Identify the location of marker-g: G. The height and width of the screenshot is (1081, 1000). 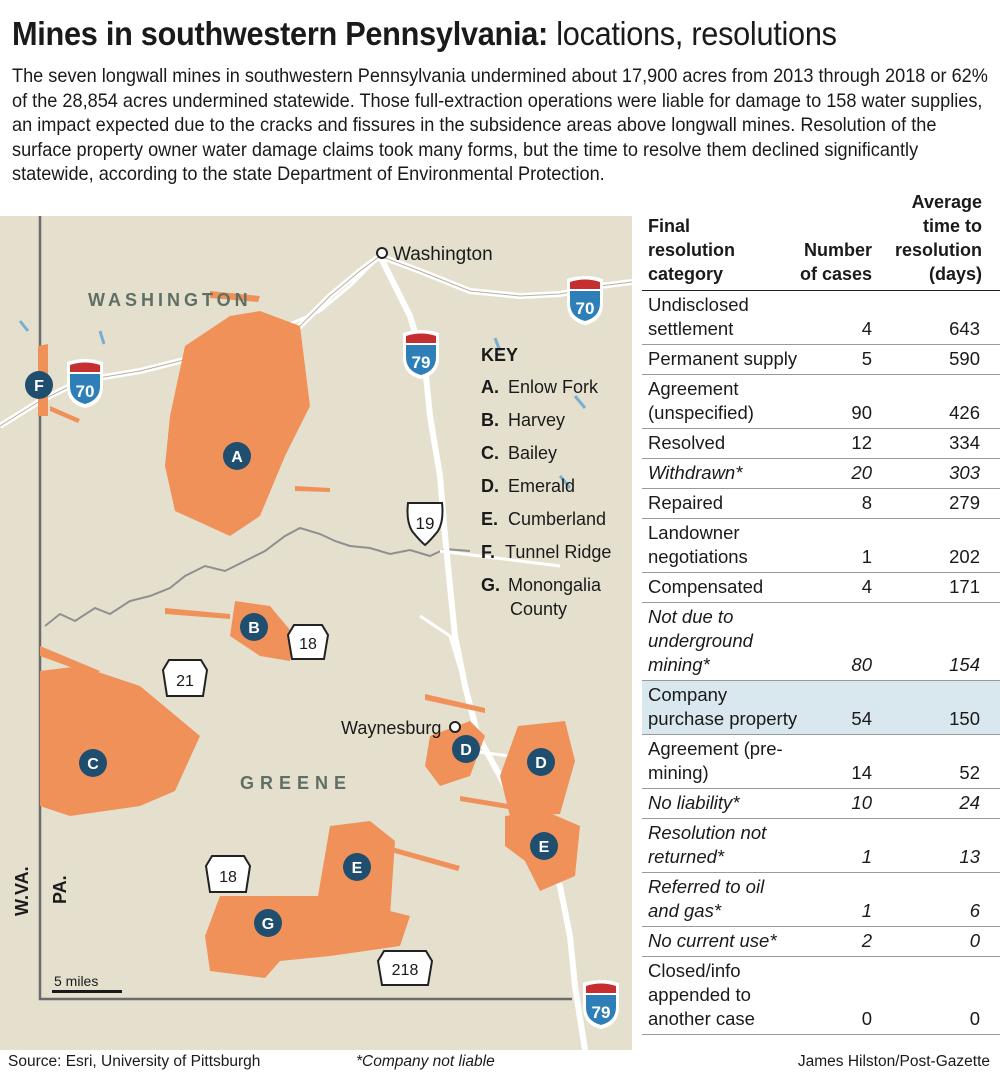
(268, 923).